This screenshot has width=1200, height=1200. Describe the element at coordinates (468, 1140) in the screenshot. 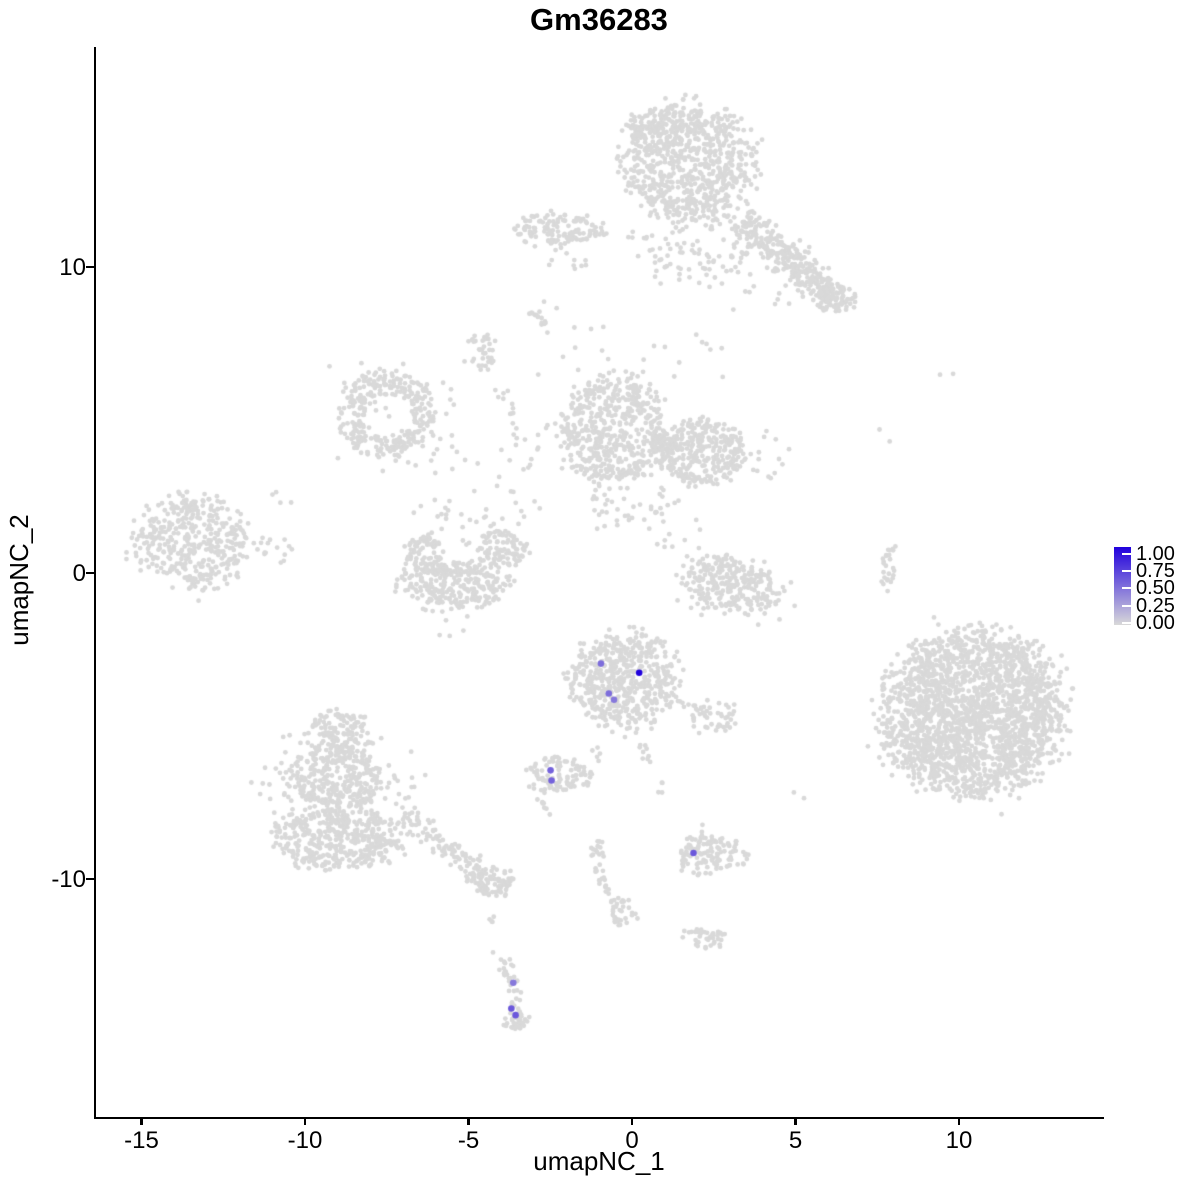

I see `x-tick-label: -5` at that location.